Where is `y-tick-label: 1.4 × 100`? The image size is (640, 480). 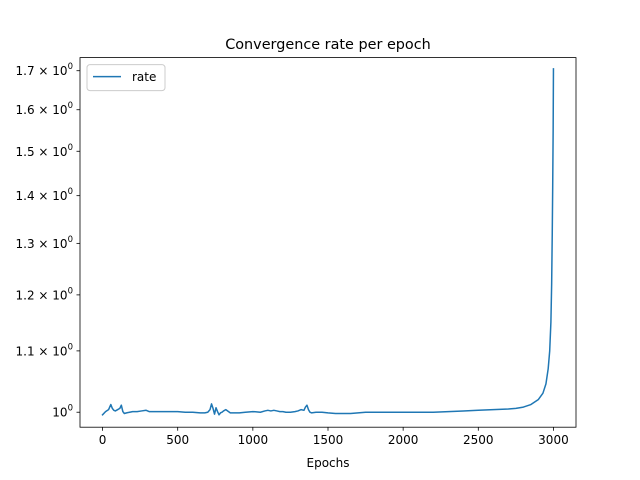 y-tick-label: 1.4 × 100 is located at coordinates (44, 195).